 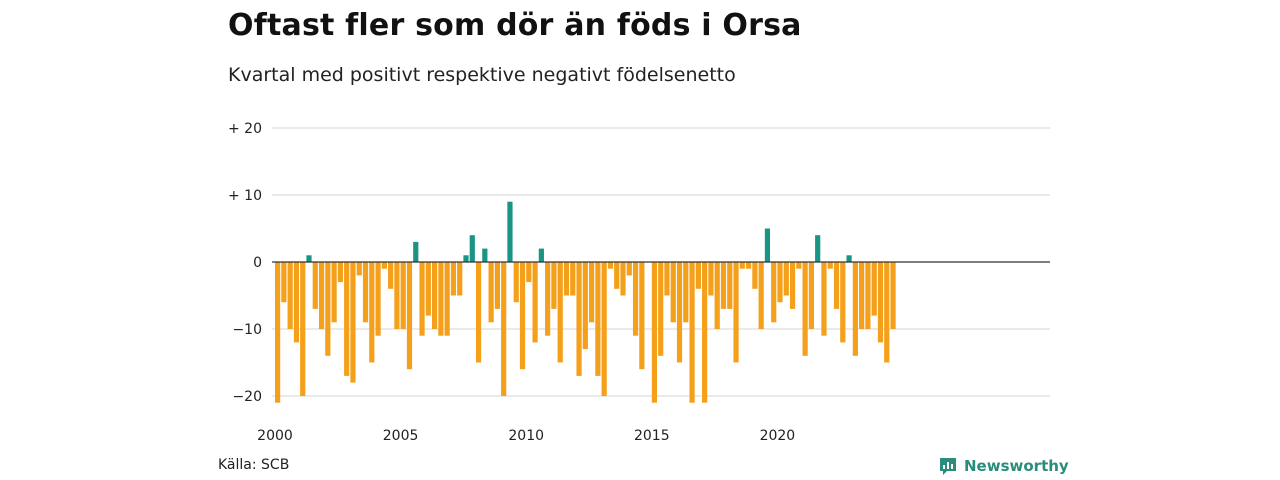 I want to click on x-axis-ticks: 2000 2005 2010 2015 2020, so click(x=526, y=436).